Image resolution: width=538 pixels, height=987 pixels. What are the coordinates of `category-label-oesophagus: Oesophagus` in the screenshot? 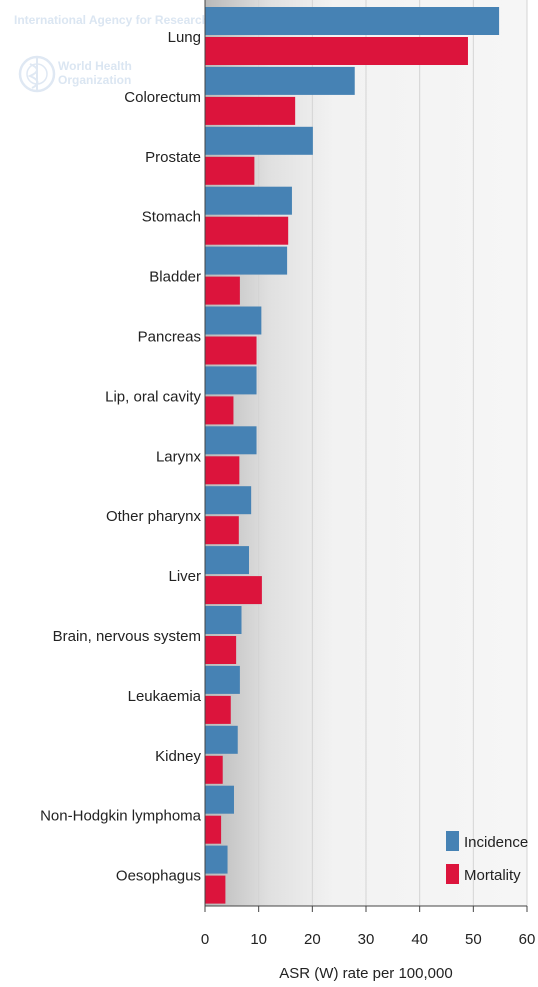 It's located at (158, 876).